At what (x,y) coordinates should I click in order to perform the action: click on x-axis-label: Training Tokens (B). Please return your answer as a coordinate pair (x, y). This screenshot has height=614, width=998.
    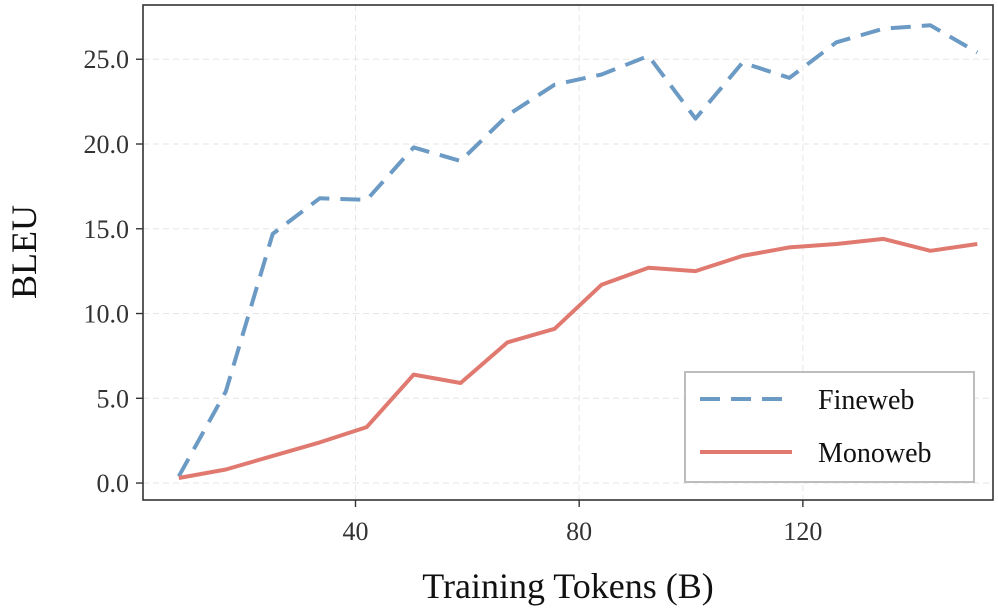
    Looking at the image, I should click on (568, 586).